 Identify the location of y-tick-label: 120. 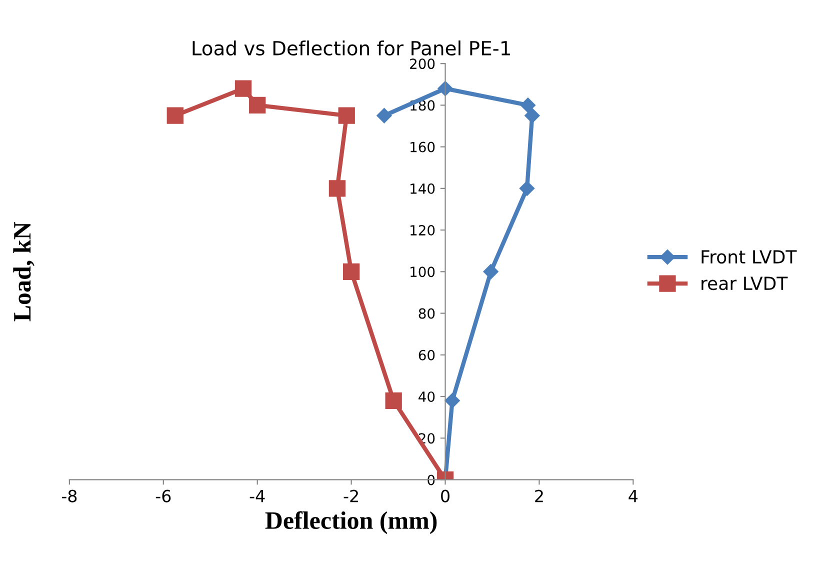
(422, 230).